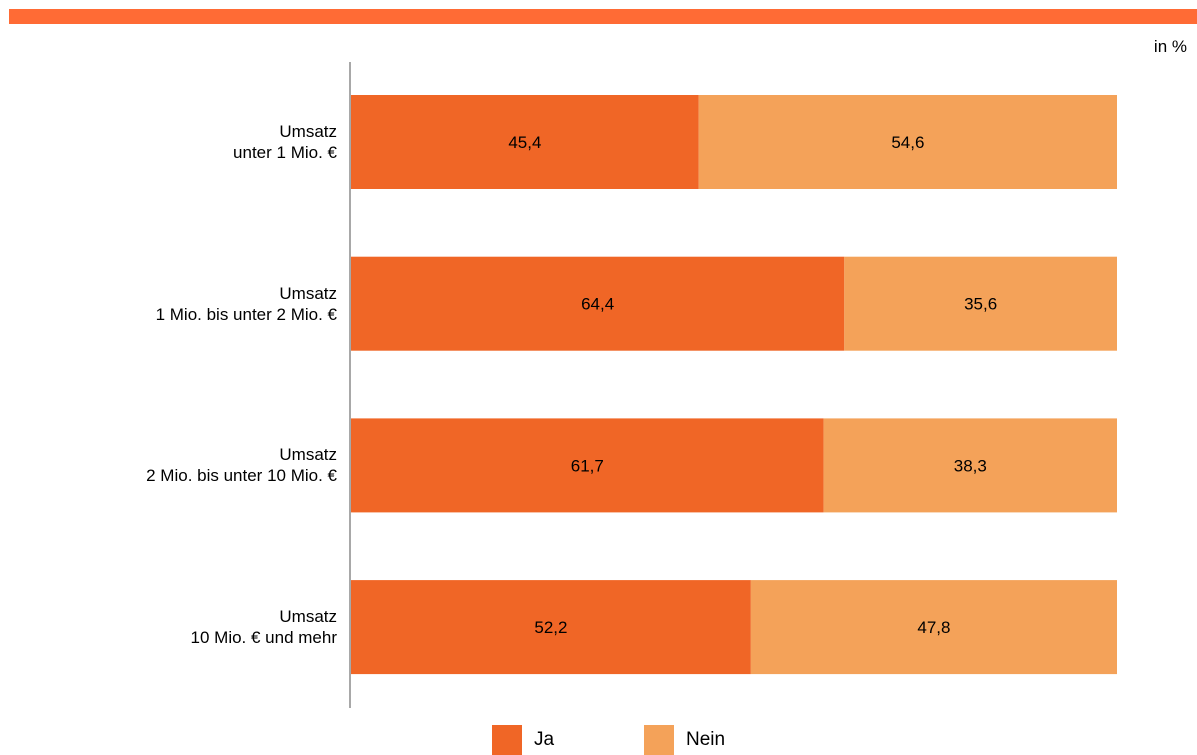 This screenshot has width=1197, height=755. Describe the element at coordinates (172, 465) in the screenshot. I see `category-label-2: Umsatz 2 Mio. bis unter 10 Mio. €` at that location.